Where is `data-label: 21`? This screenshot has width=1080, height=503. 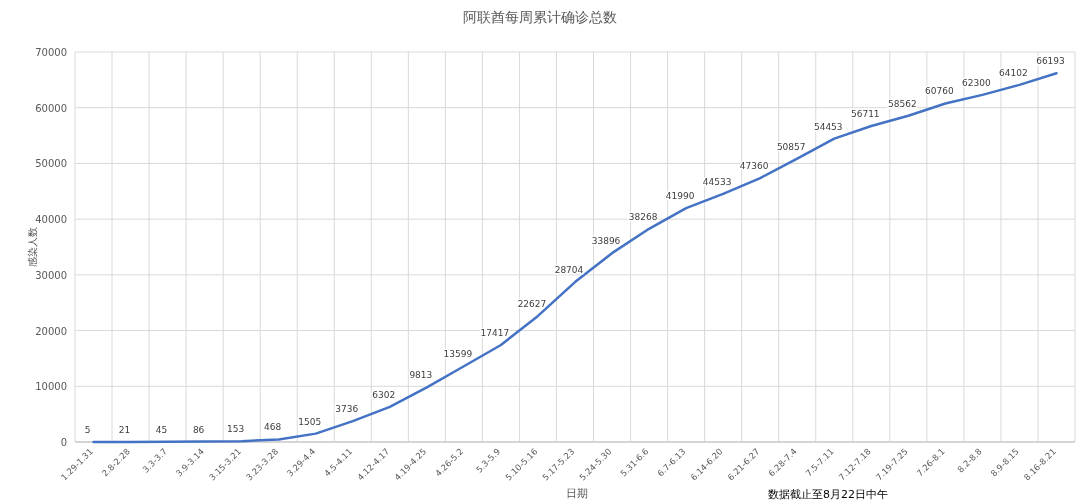 data-label: 21 is located at coordinates (124, 429).